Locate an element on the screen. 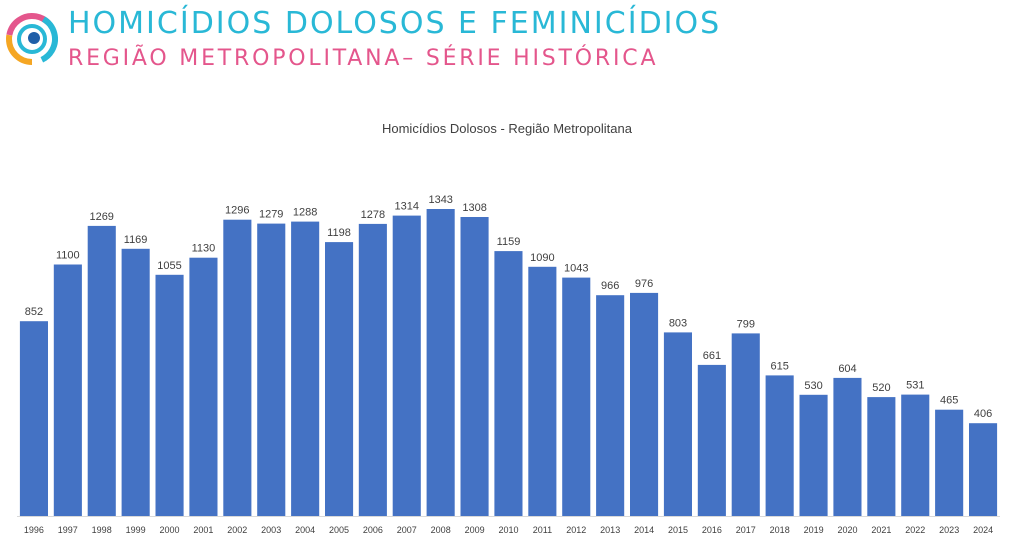 This screenshot has width=1014, height=547. x-tick-label-2022: 2022 is located at coordinates (915, 530).